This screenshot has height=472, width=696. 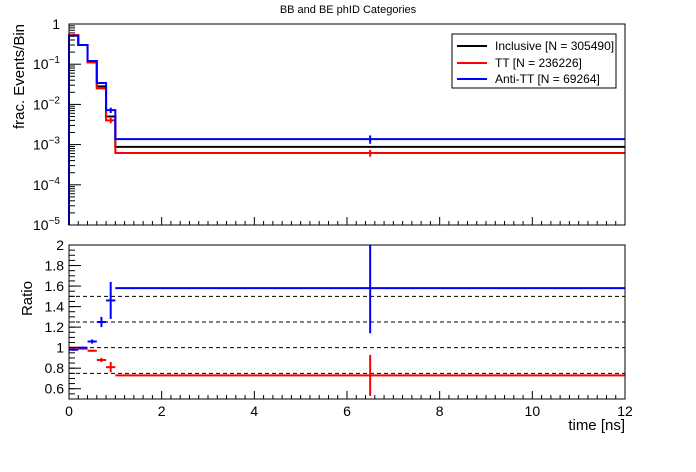 What do you see at coordinates (46, 63) in the screenshot?
I see `top-y-tick-label: 10⁻¹` at bounding box center [46, 63].